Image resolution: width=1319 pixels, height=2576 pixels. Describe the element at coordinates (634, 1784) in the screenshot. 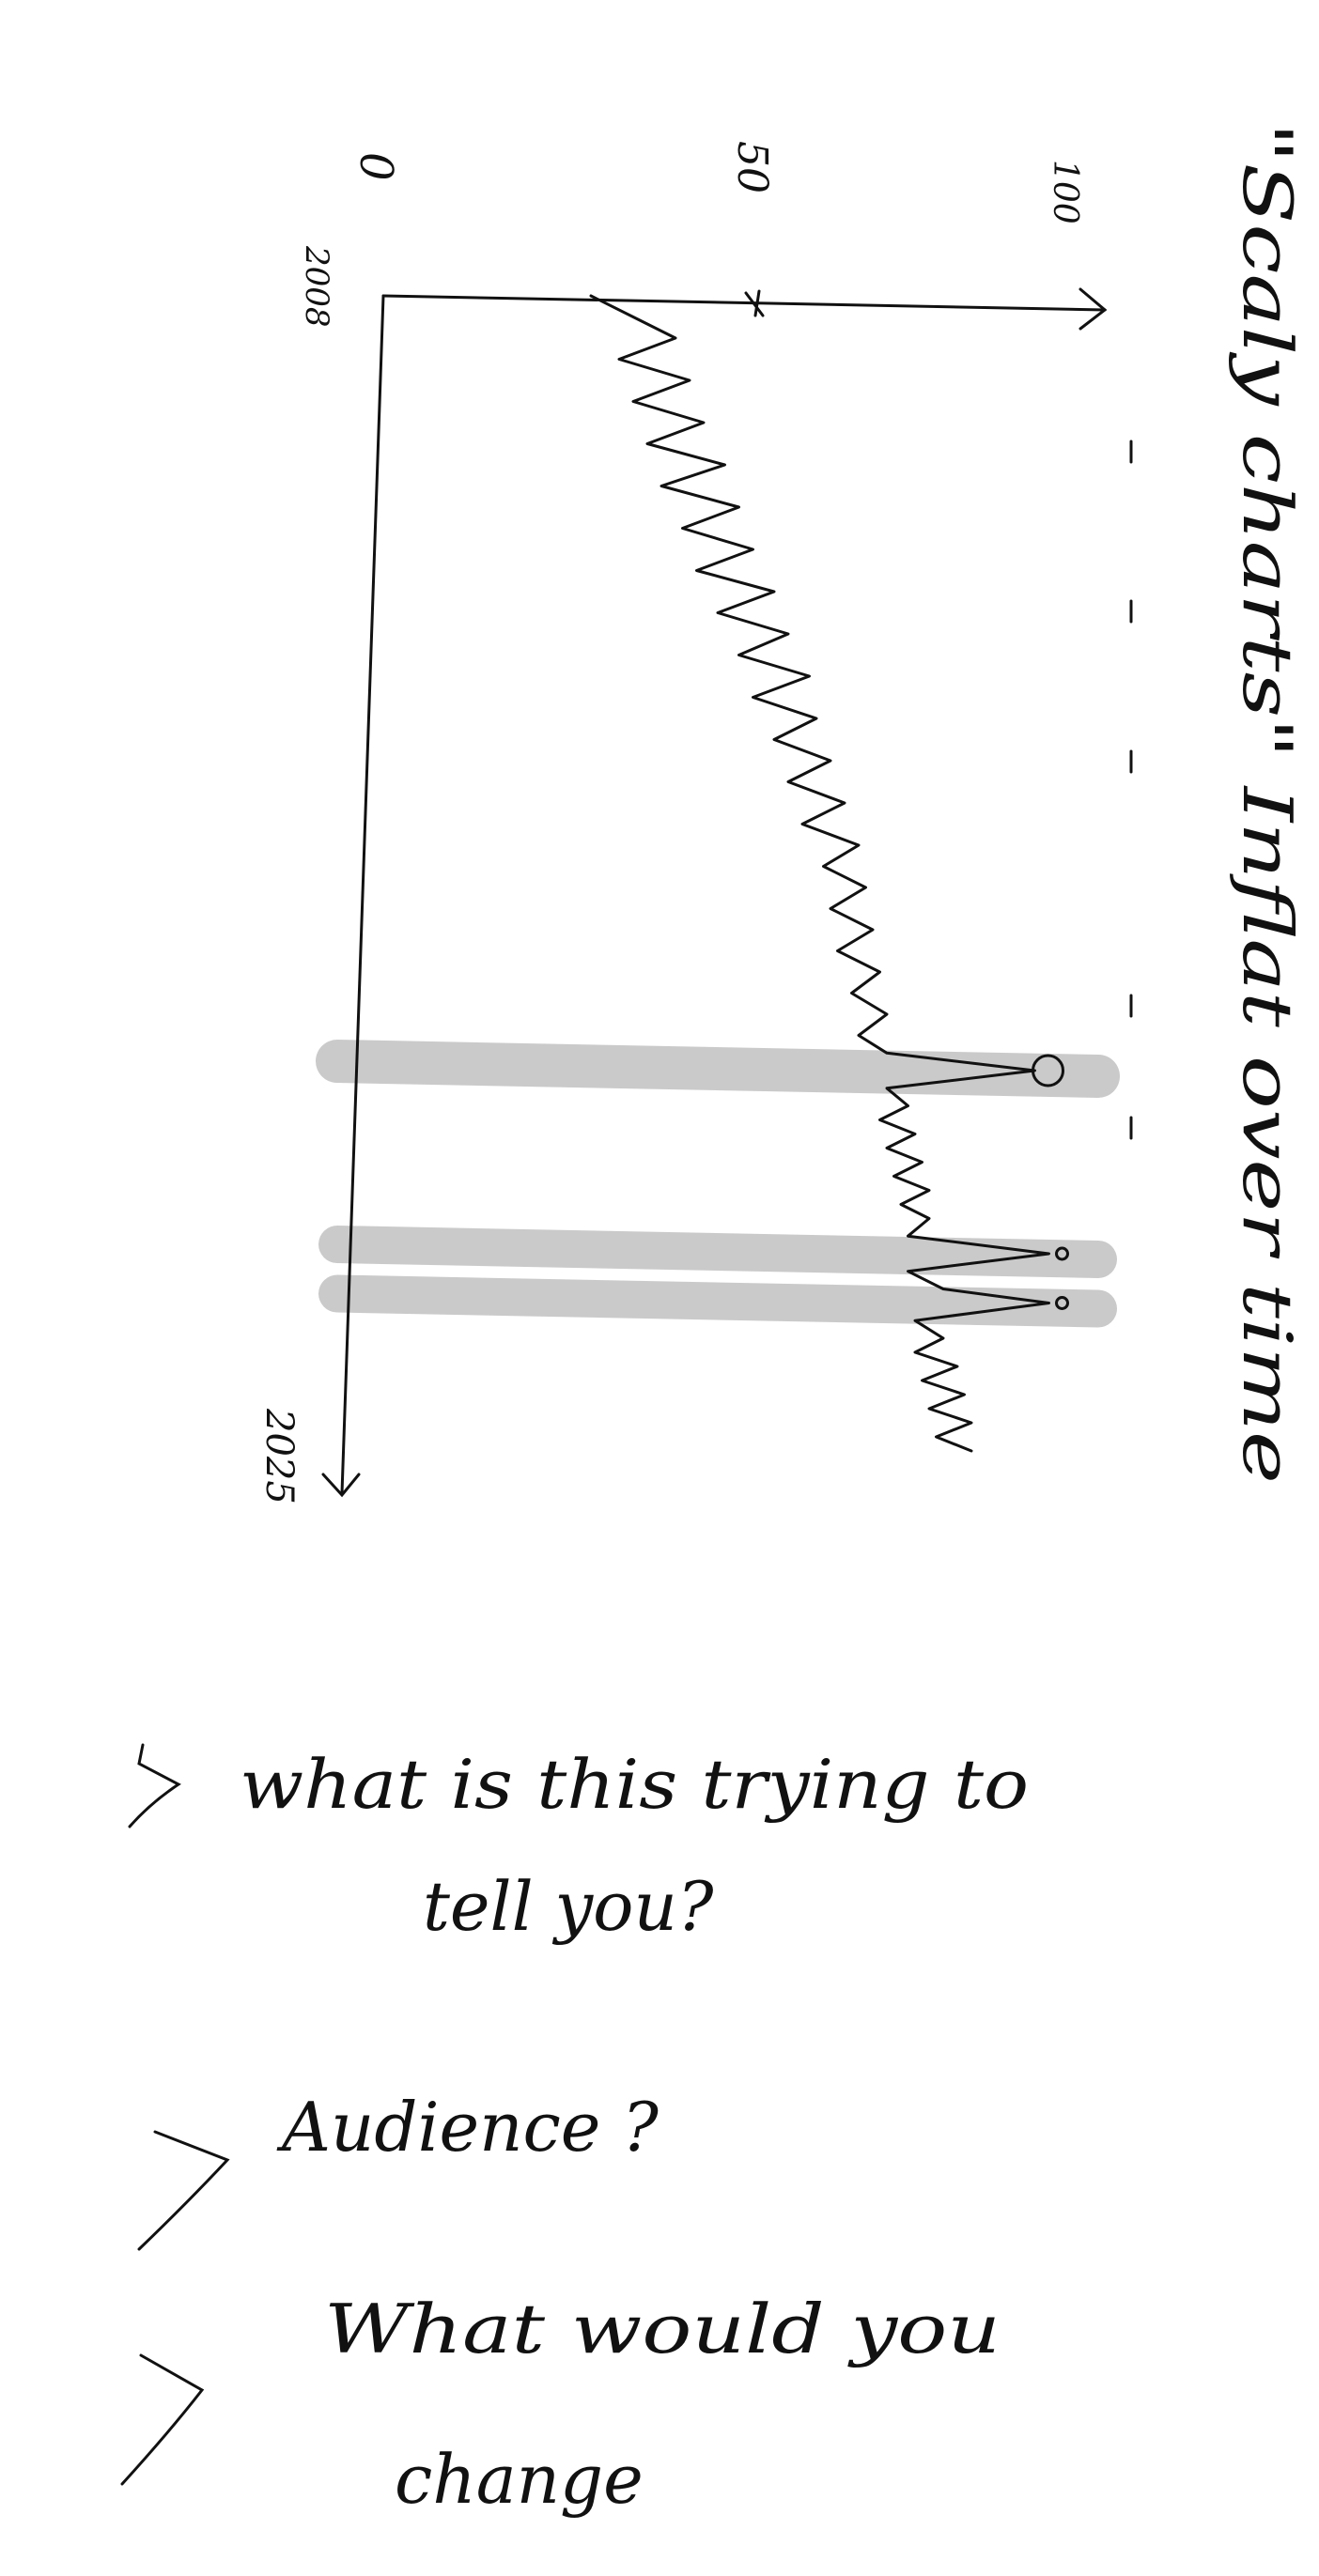

I see `question-1-line-1: what is this trying to` at that location.